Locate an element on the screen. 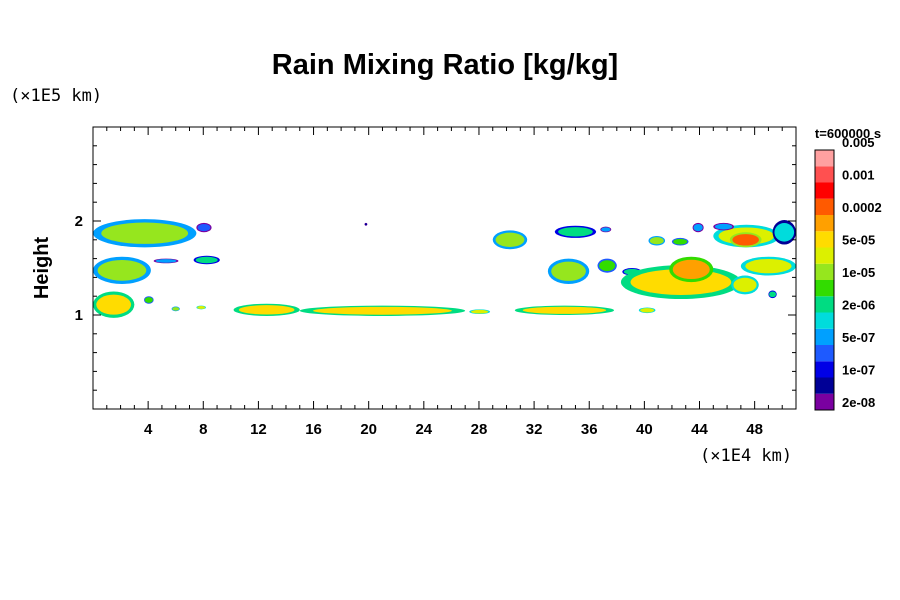 Image resolution: width=900 pixels, height=600 pixels. colorbar-label: 5e-05 is located at coordinates (858, 239).